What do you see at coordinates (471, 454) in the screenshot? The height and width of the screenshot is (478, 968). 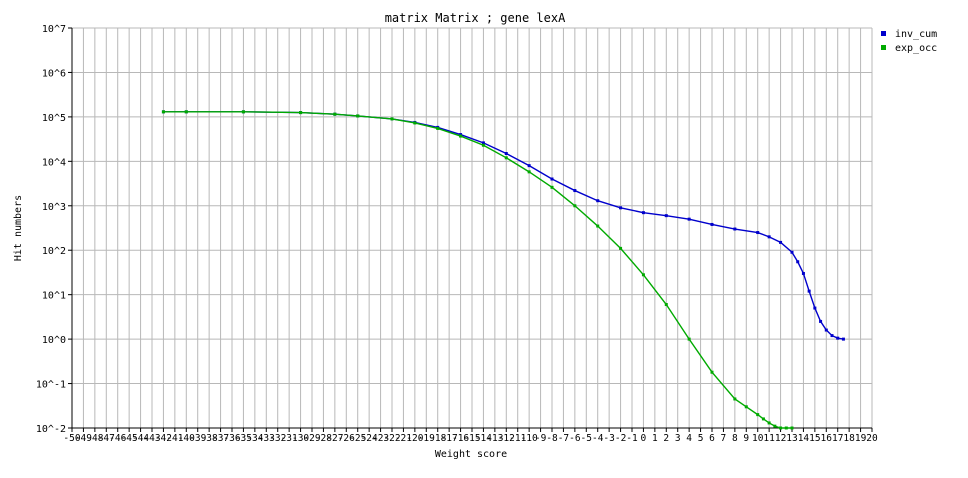 I see `x-axis-label: Weight score` at bounding box center [471, 454].